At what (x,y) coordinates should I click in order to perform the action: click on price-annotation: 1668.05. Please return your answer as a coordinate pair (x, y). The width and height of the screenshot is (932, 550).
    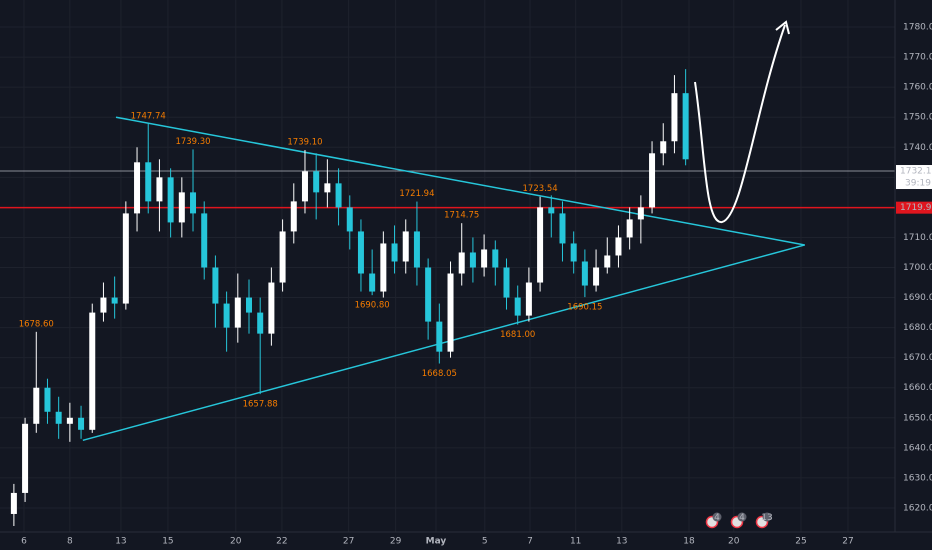
    Looking at the image, I should click on (439, 374).